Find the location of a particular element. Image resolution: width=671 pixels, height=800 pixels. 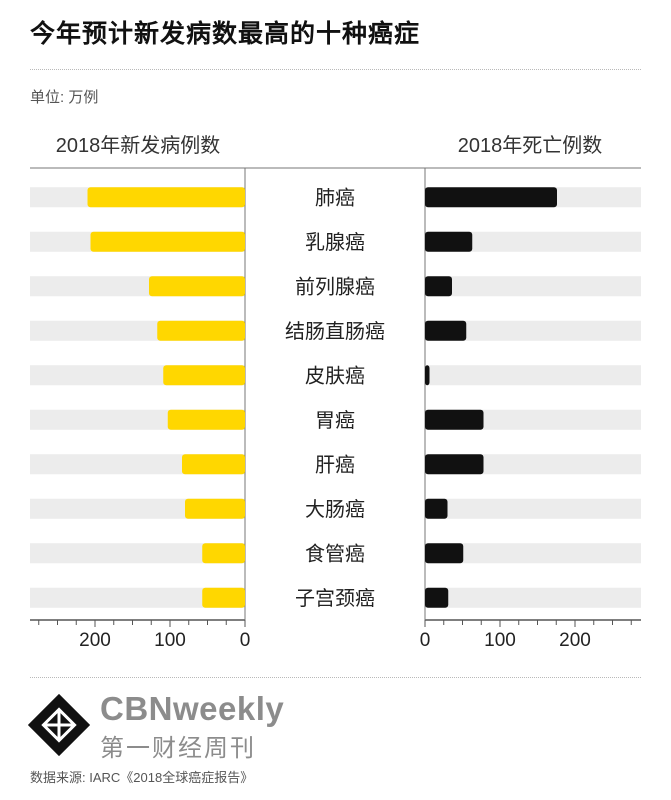

cbn-logo-icon is located at coordinates (59, 725).